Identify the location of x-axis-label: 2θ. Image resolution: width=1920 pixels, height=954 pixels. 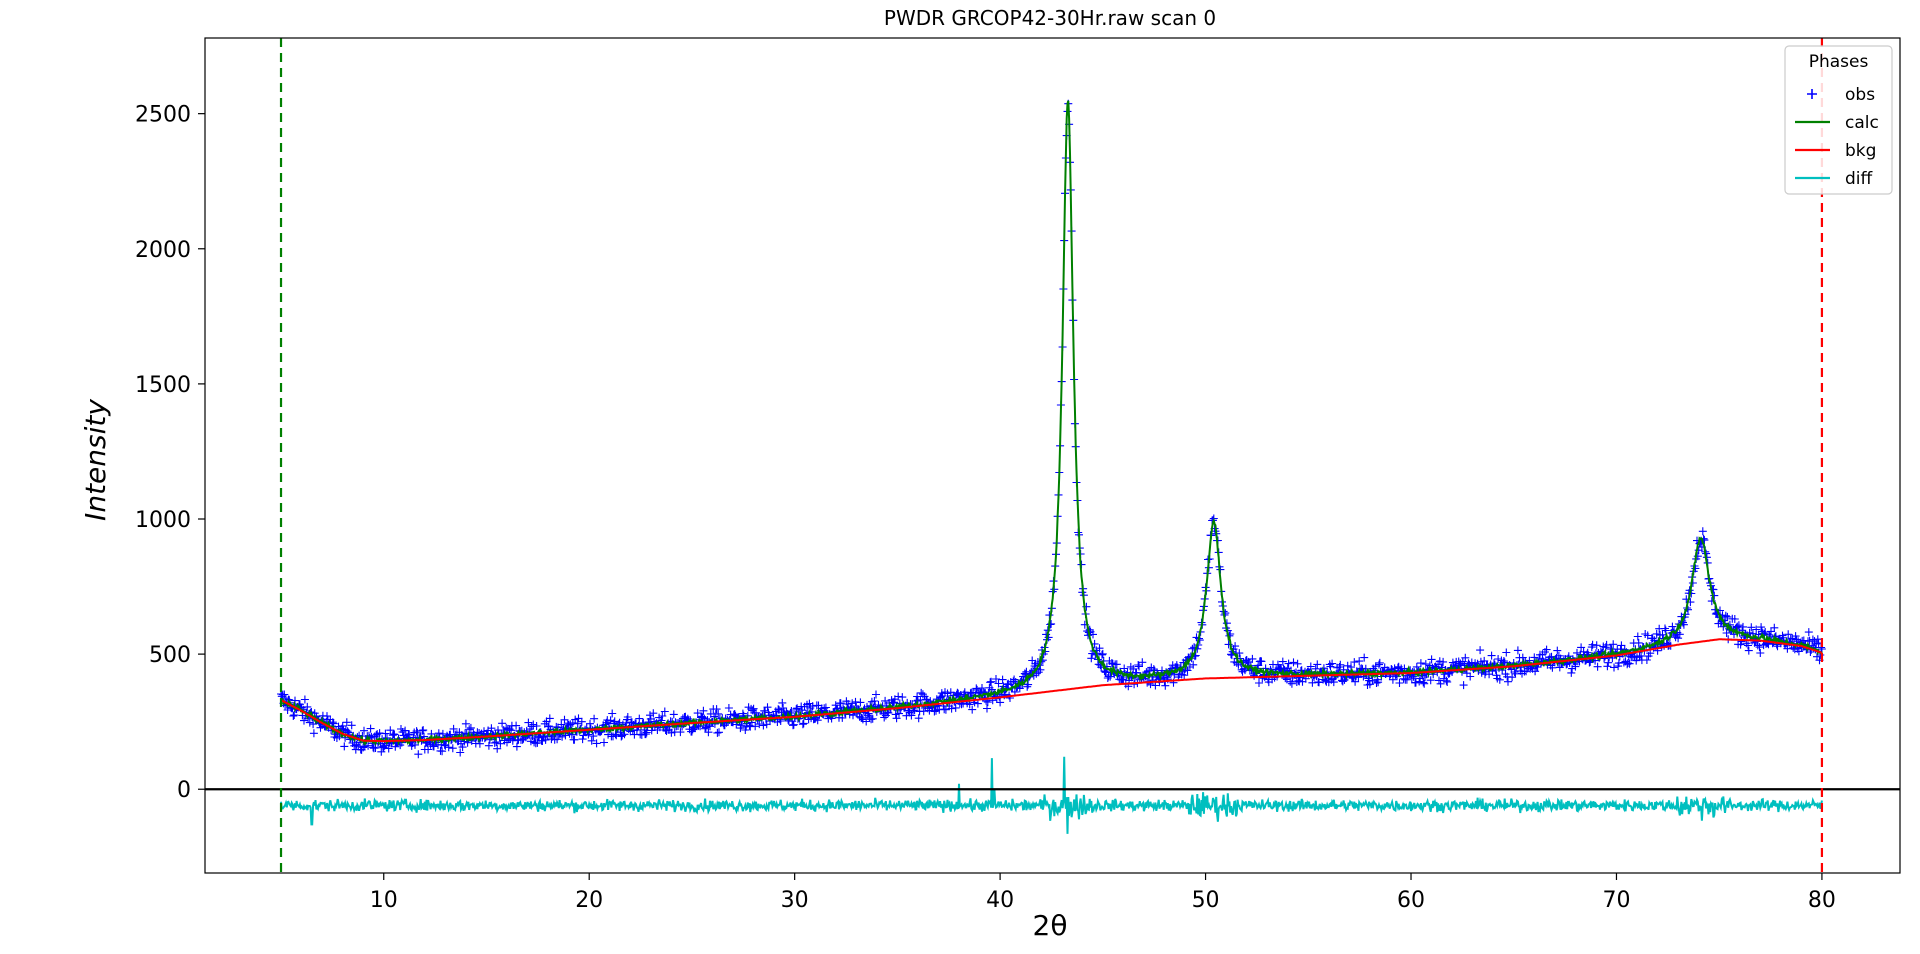
(1050, 925).